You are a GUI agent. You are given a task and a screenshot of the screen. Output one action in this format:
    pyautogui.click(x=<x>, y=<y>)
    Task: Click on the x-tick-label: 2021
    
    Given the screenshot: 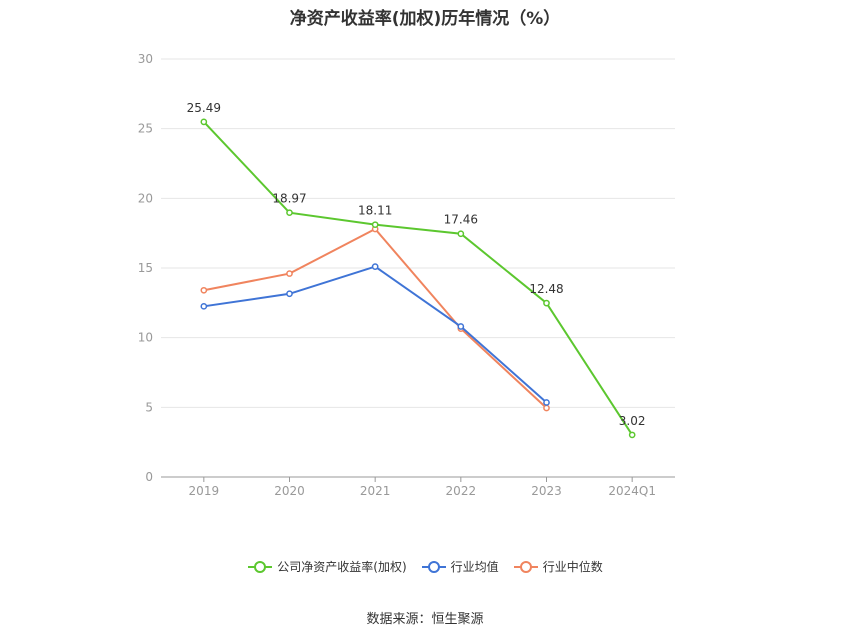 What is the action you would take?
    pyautogui.click(x=375, y=491)
    